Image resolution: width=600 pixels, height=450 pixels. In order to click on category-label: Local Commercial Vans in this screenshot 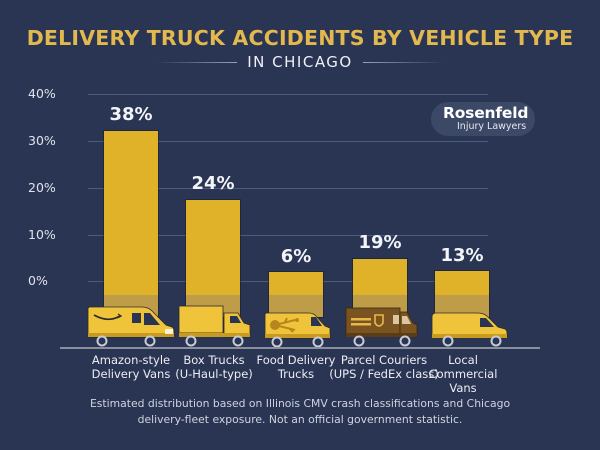, I will do `click(463, 374)`.